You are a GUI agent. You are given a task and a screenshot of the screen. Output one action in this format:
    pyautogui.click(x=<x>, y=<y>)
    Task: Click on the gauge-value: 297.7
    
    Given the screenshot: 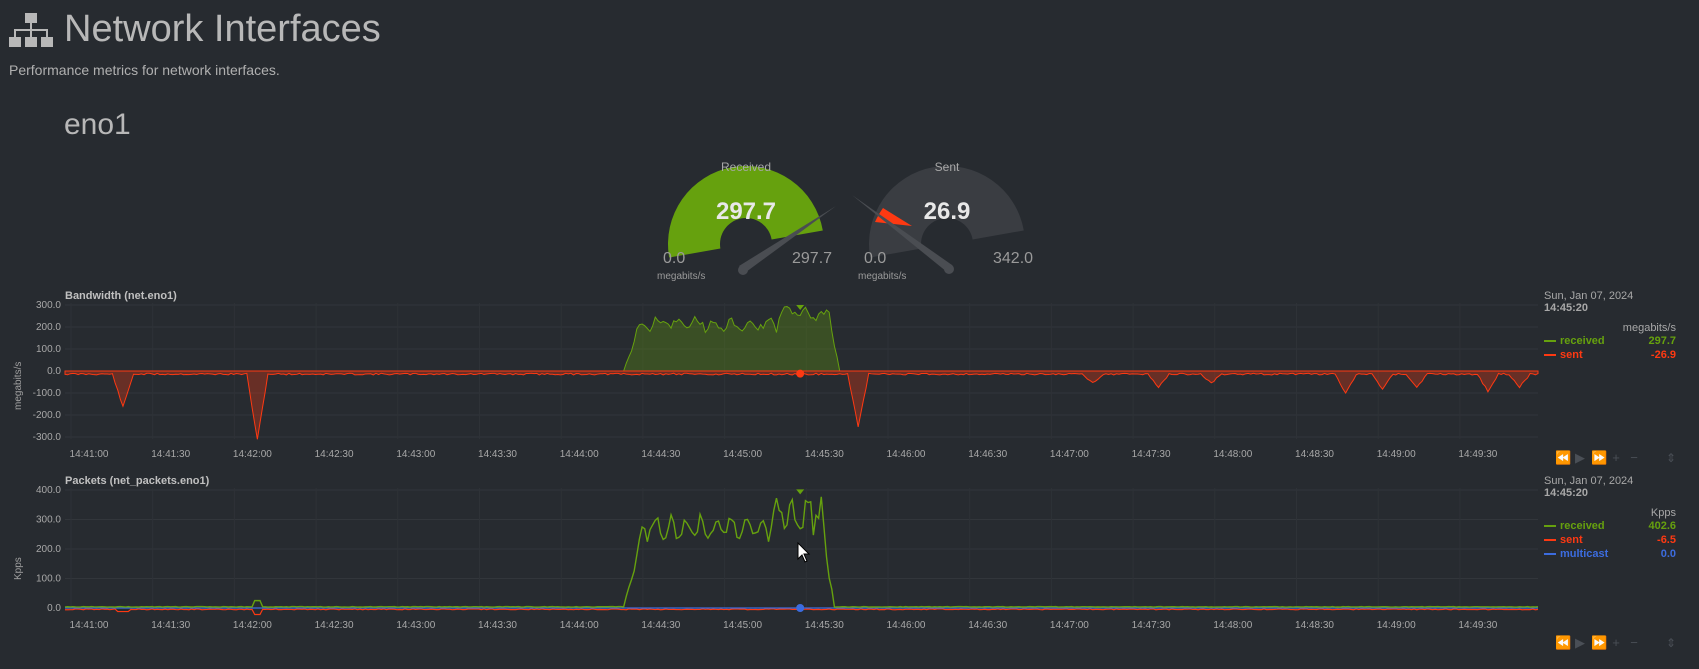 What is the action you would take?
    pyautogui.click(x=746, y=211)
    